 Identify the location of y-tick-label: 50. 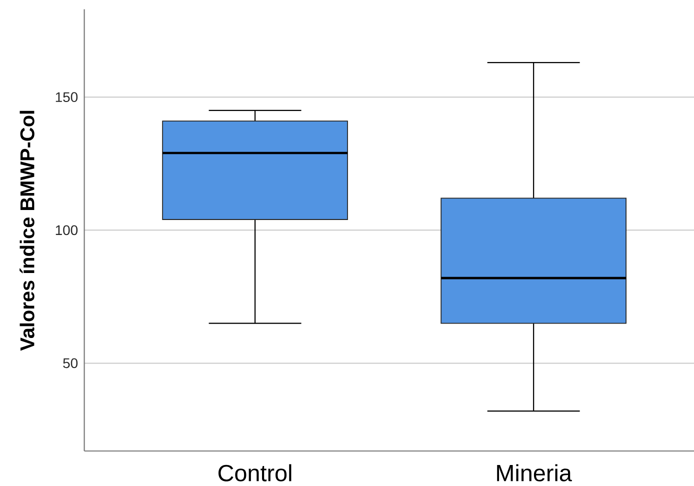
(70, 363).